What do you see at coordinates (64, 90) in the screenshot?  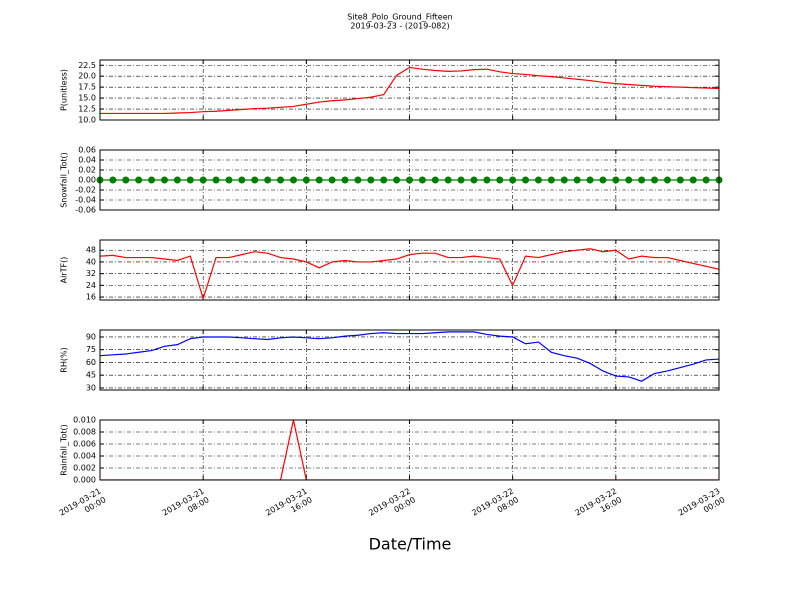 I see `y-axis-label: P(unitless)` at bounding box center [64, 90].